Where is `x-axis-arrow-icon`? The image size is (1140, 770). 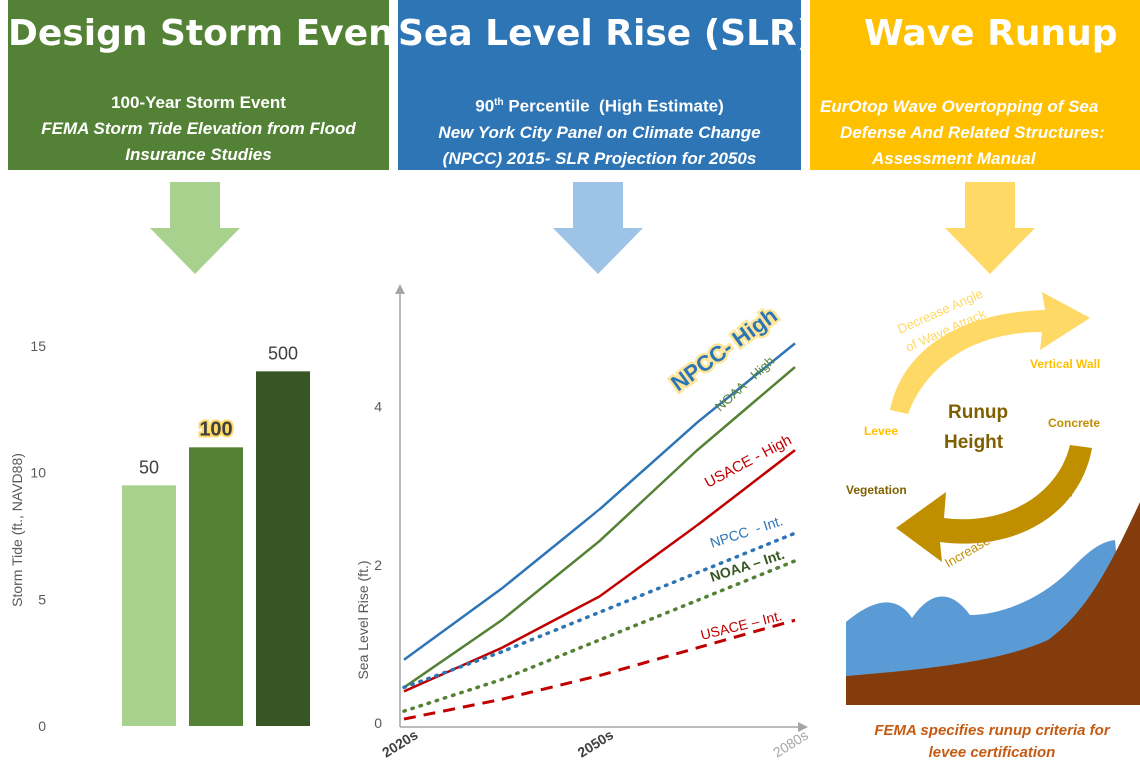 x-axis-arrow-icon is located at coordinates (803, 727).